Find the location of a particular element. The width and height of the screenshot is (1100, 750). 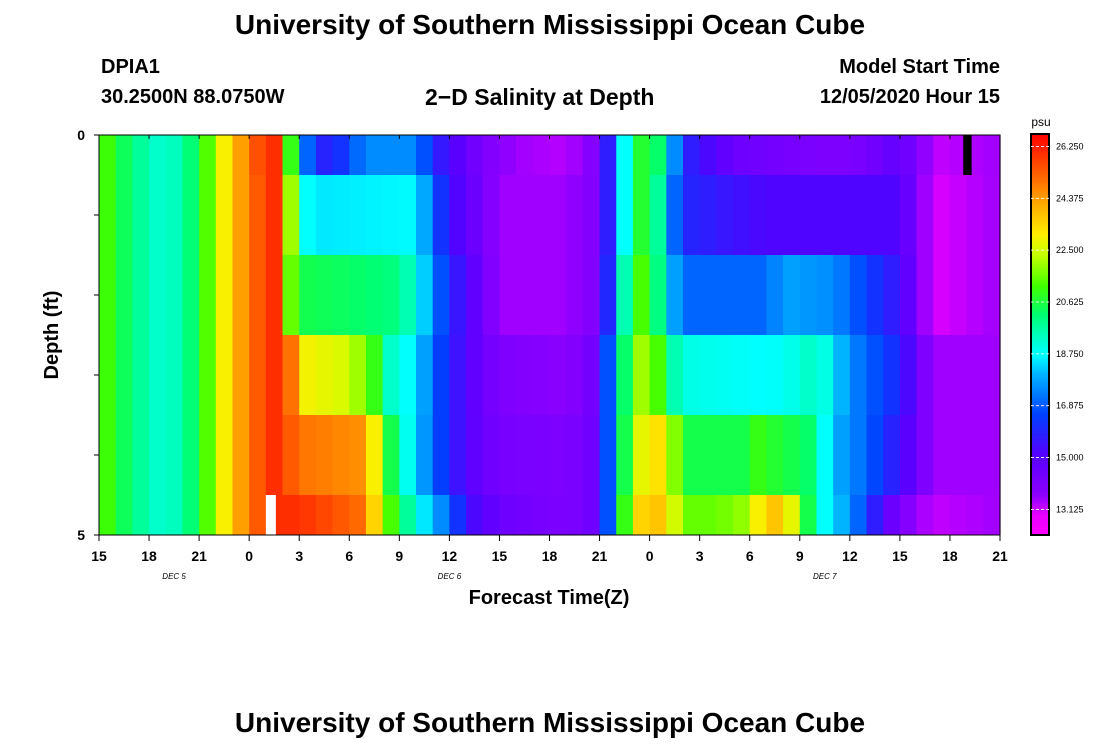

x-tick-label: 15 is located at coordinates (900, 556).